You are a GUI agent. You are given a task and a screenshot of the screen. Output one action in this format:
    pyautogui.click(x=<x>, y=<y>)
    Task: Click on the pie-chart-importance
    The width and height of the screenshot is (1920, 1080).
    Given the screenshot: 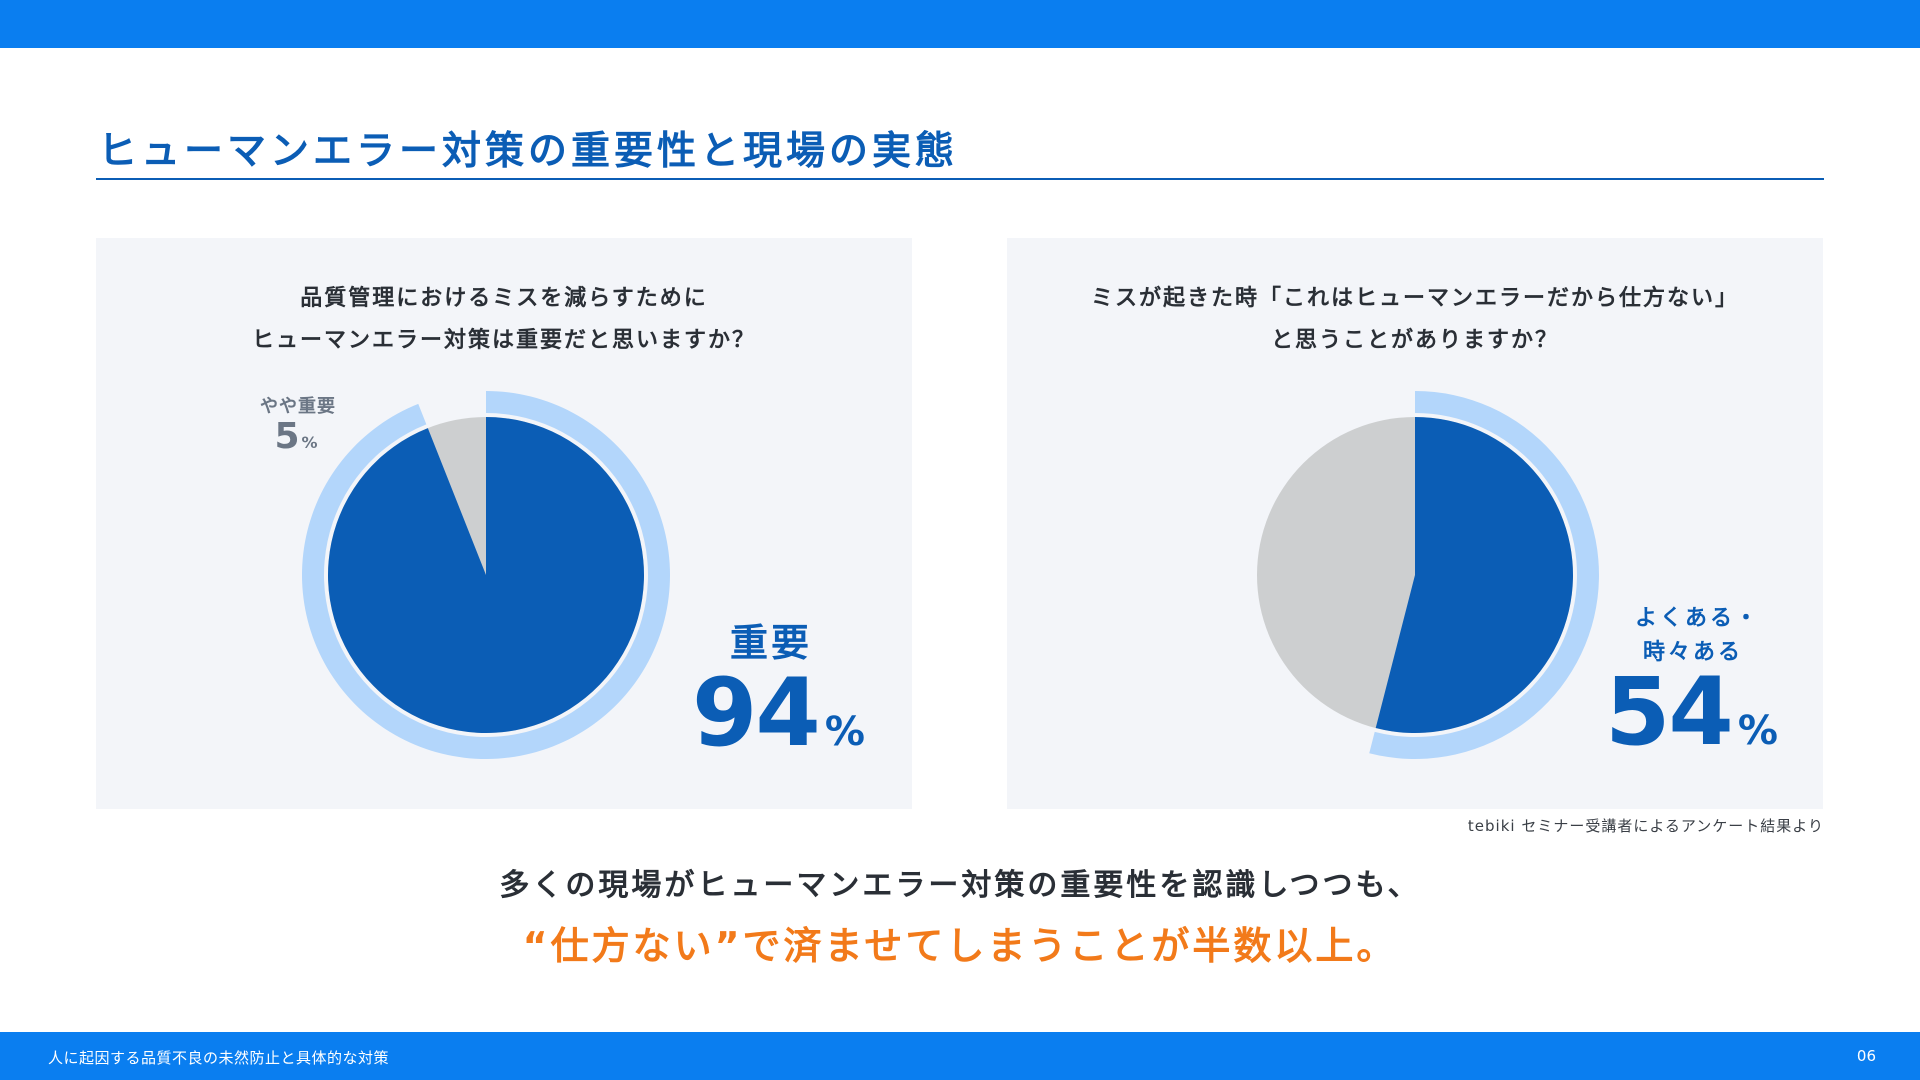 What is the action you would take?
    pyautogui.click(x=486, y=575)
    